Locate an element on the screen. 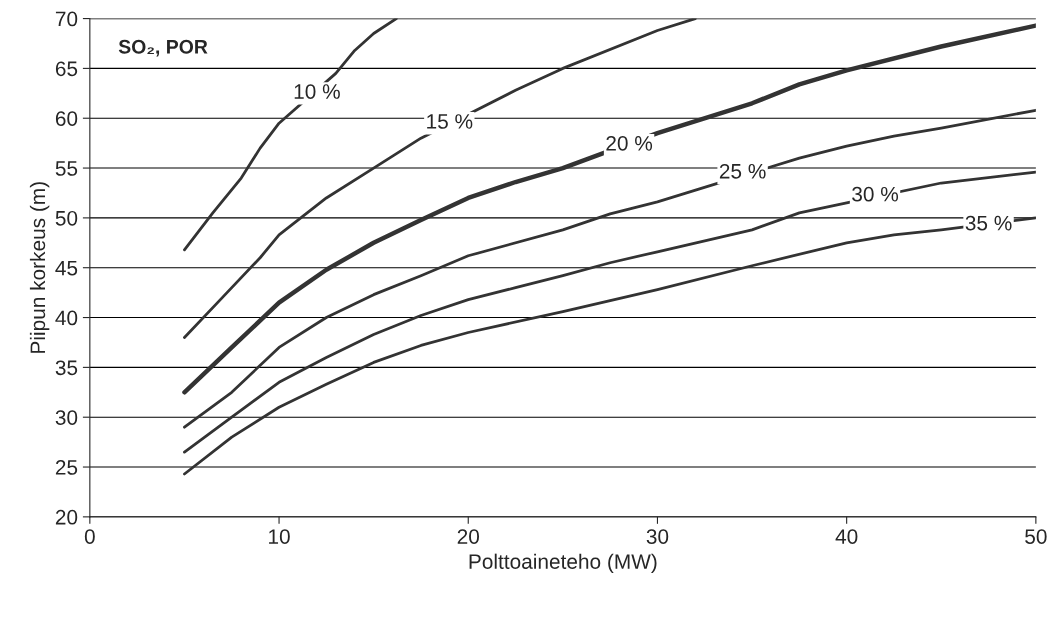 The image size is (1057, 619). annotation: 30 % is located at coordinates (875, 194).